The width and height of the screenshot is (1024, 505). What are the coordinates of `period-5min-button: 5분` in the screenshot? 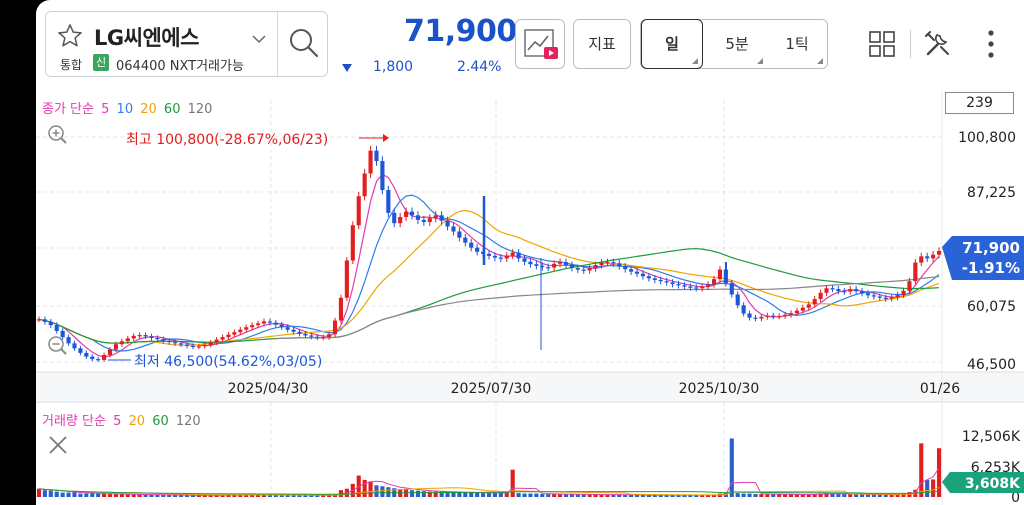 It's located at (737, 44).